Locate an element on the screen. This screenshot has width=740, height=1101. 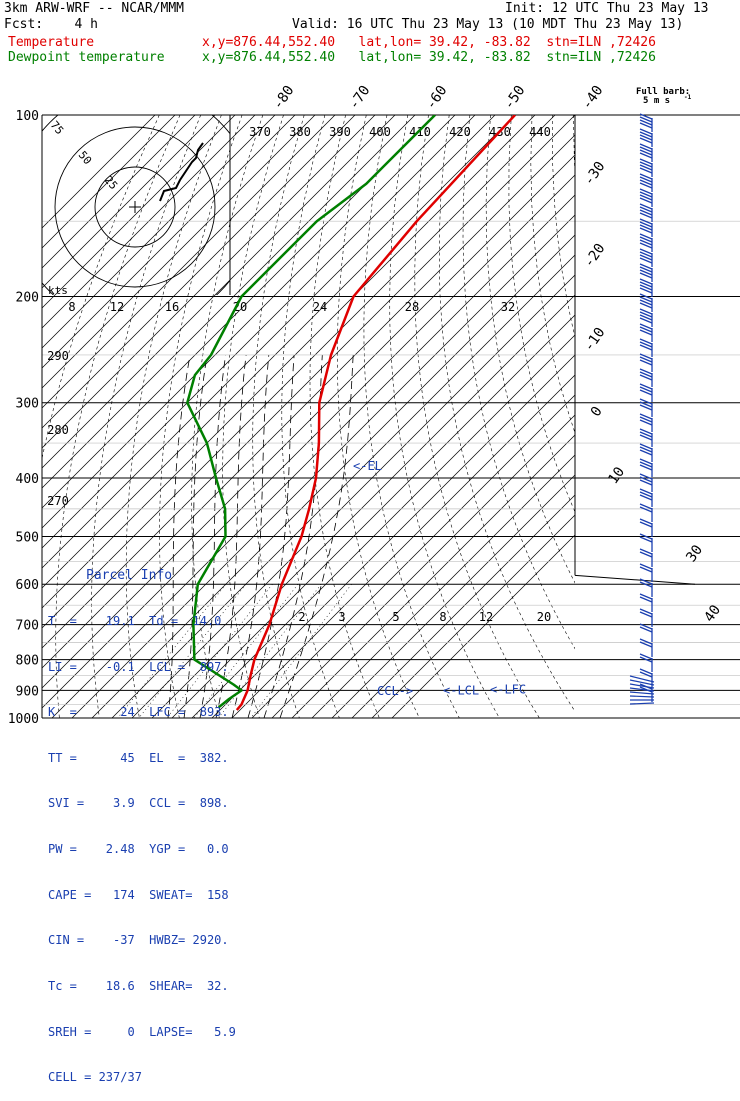
parcel-line: K = 24 LFC = 893. is located at coordinates (142, 712).